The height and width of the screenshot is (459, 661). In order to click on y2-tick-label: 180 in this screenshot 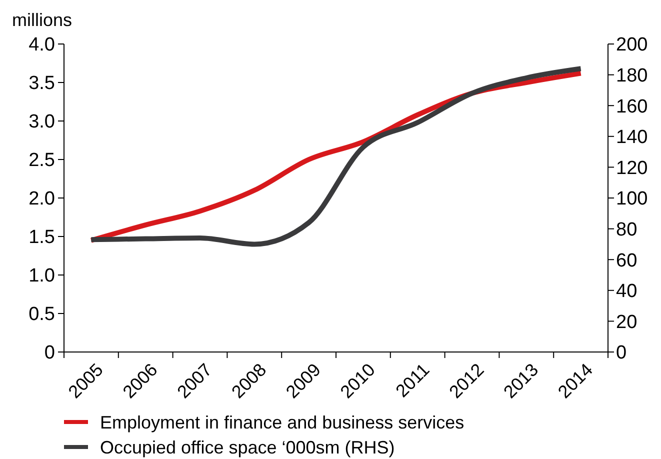, I will do `click(632, 75)`.